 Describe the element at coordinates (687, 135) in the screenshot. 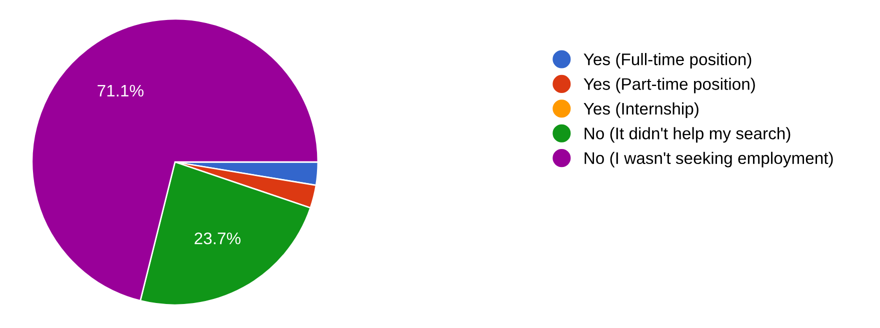

I see `legend-label: No (It didn't help my search)` at that location.